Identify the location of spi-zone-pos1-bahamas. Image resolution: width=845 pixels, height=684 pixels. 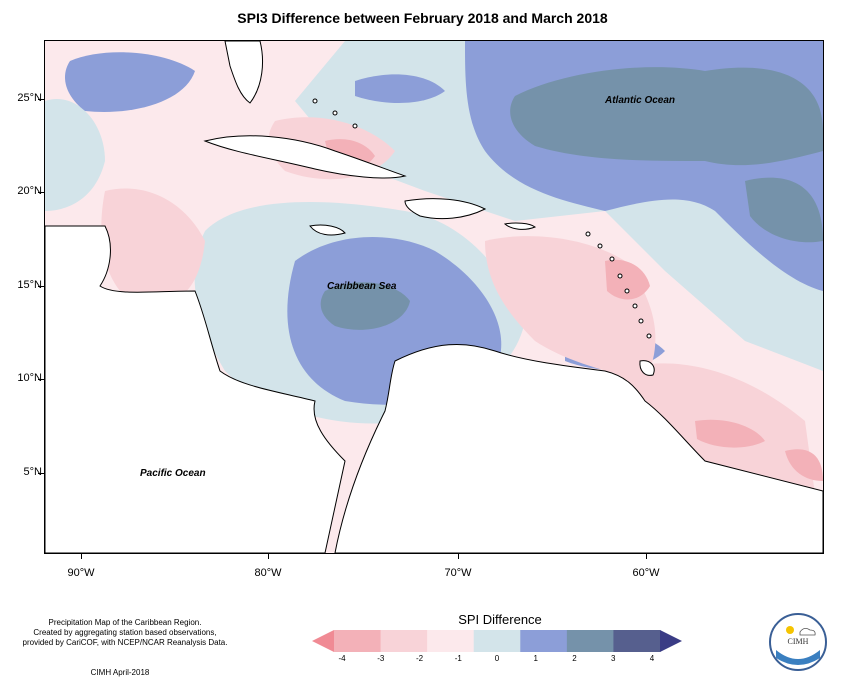
(400, 88).